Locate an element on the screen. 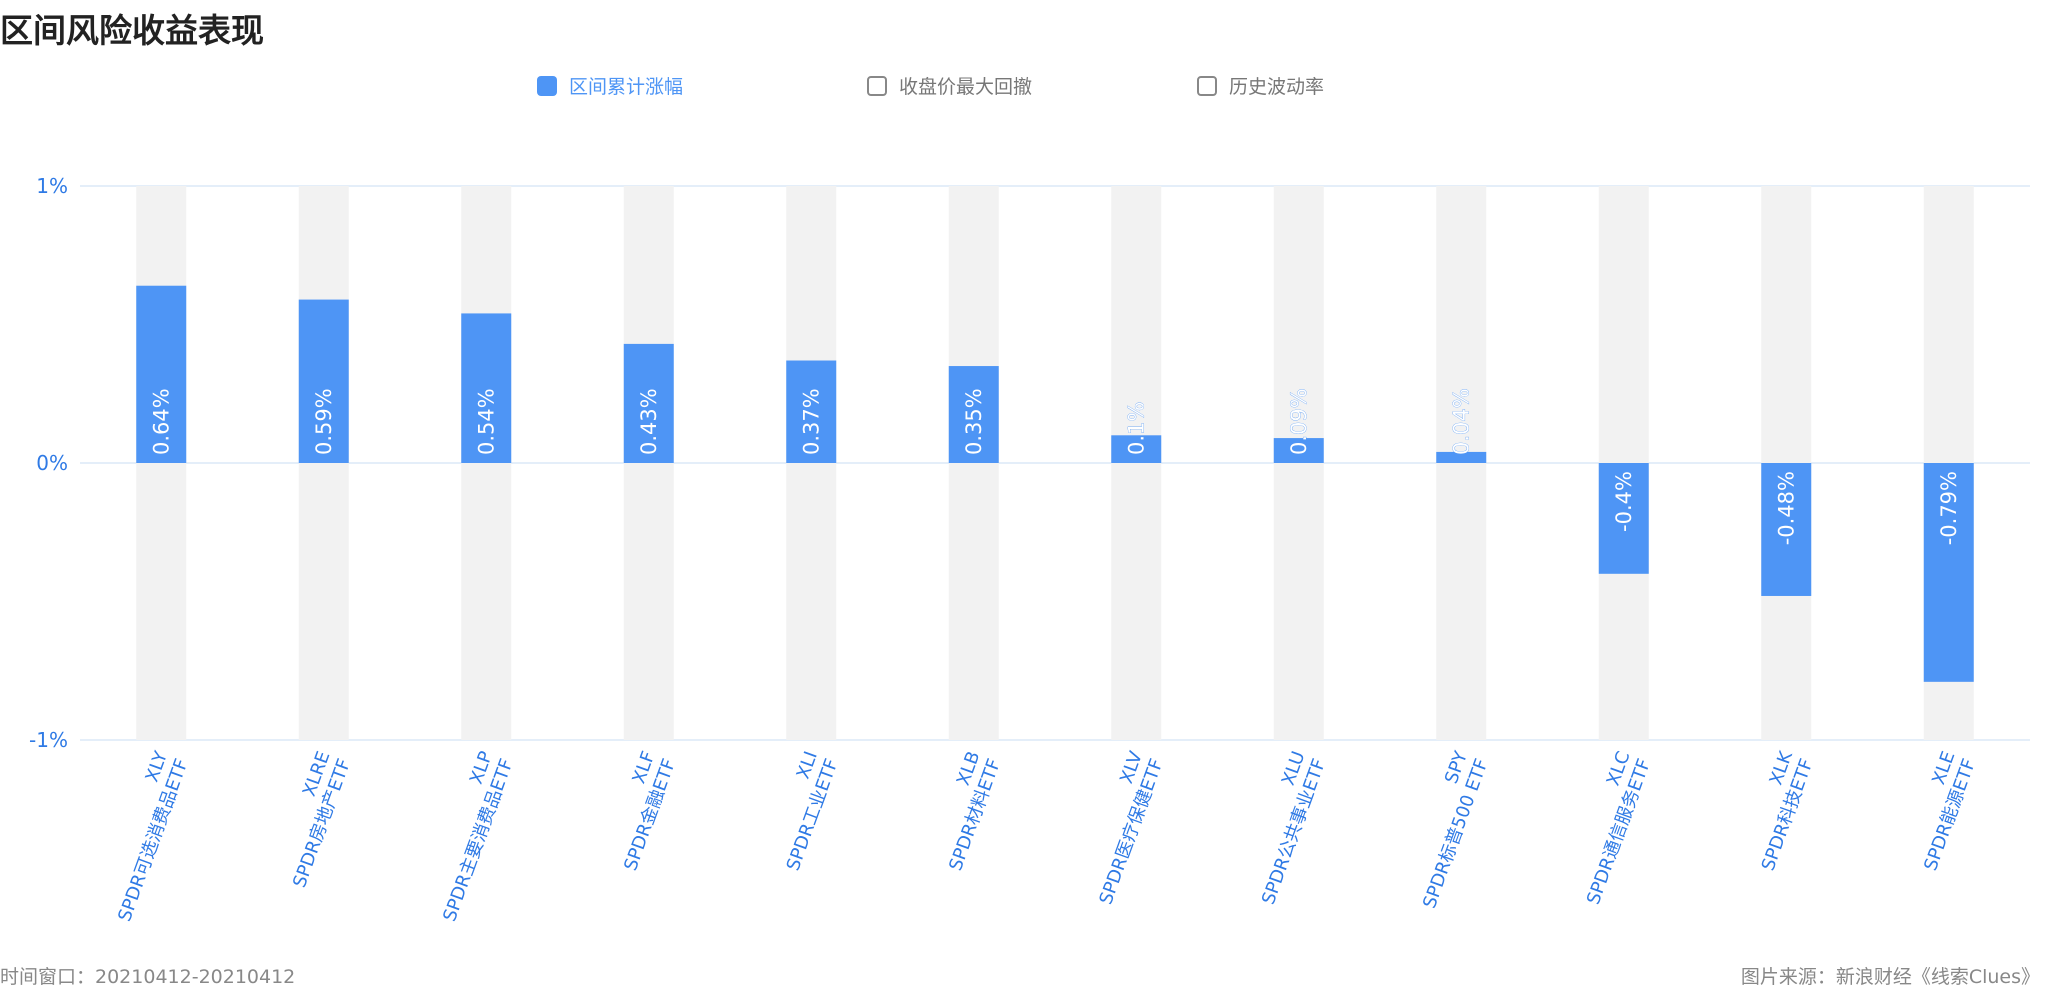 Image resolution: width=2046 pixels, height=990 pixels. legend-checkbox-checked-icon is located at coordinates (547, 85).